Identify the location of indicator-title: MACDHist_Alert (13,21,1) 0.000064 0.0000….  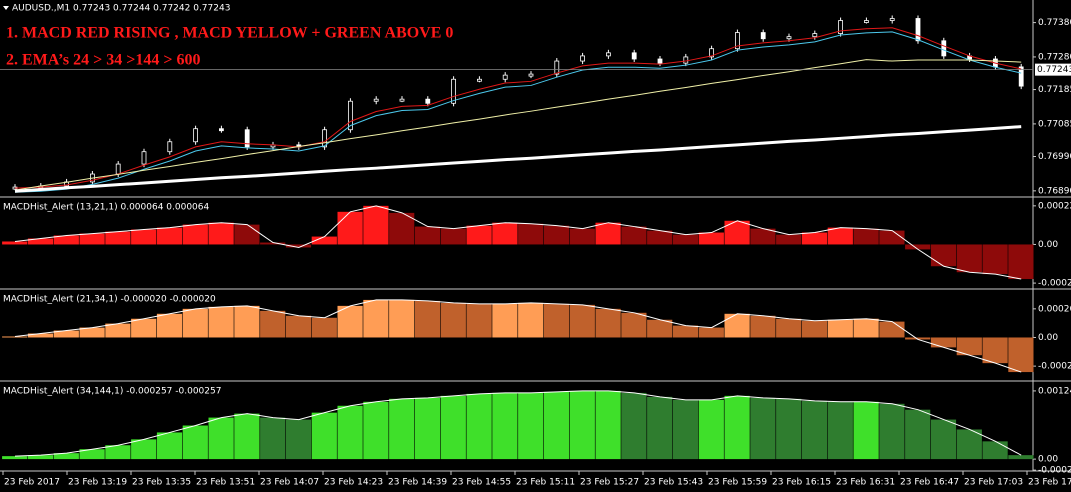
(106, 208).